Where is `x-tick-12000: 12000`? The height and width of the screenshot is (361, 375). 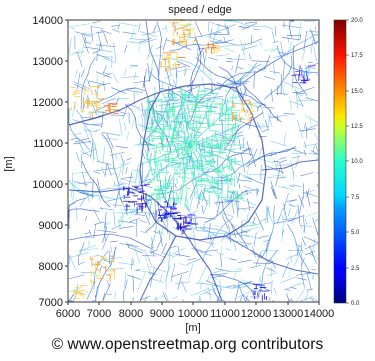
x-tick-12000: 12000 is located at coordinates (256, 311).